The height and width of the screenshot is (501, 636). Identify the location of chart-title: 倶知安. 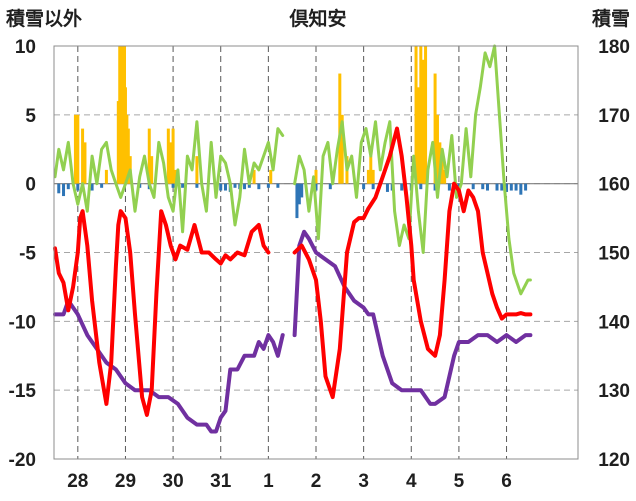
(317, 18).